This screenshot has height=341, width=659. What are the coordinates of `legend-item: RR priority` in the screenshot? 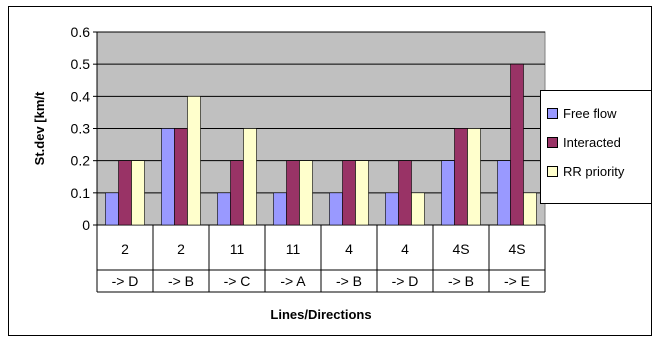 It's located at (599, 171).